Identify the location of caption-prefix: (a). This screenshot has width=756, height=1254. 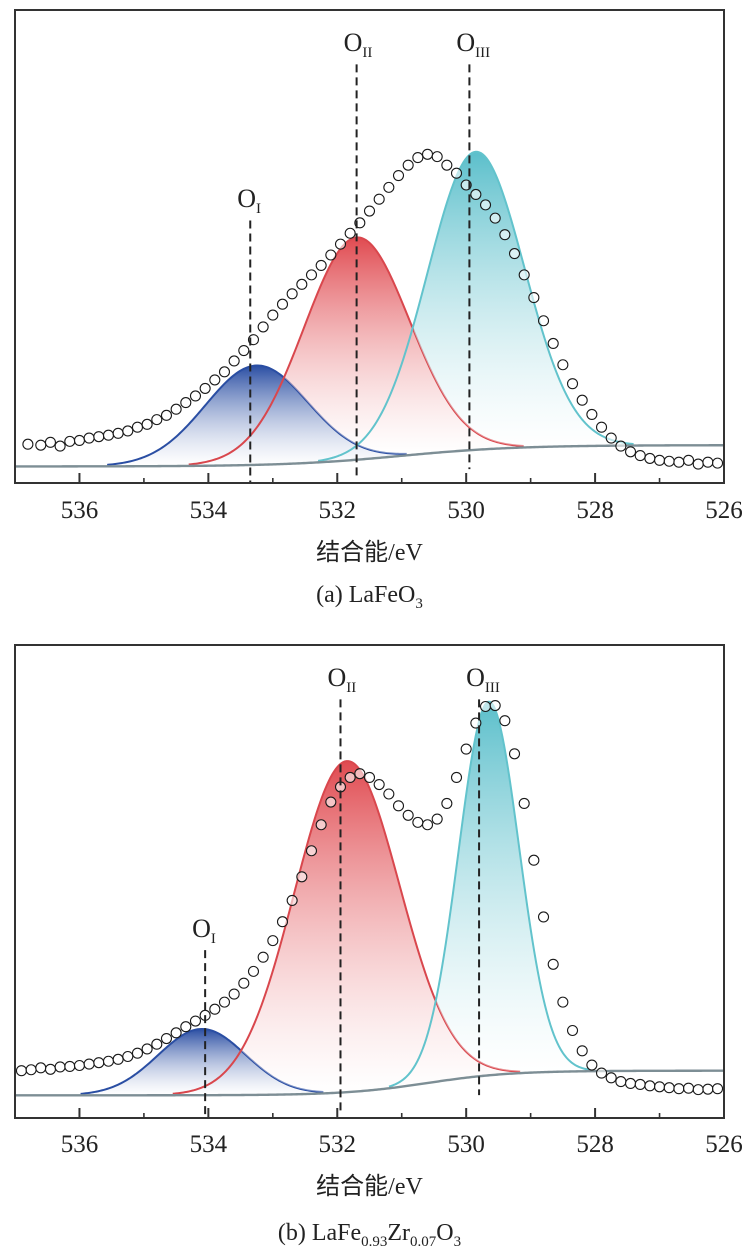
(332, 595).